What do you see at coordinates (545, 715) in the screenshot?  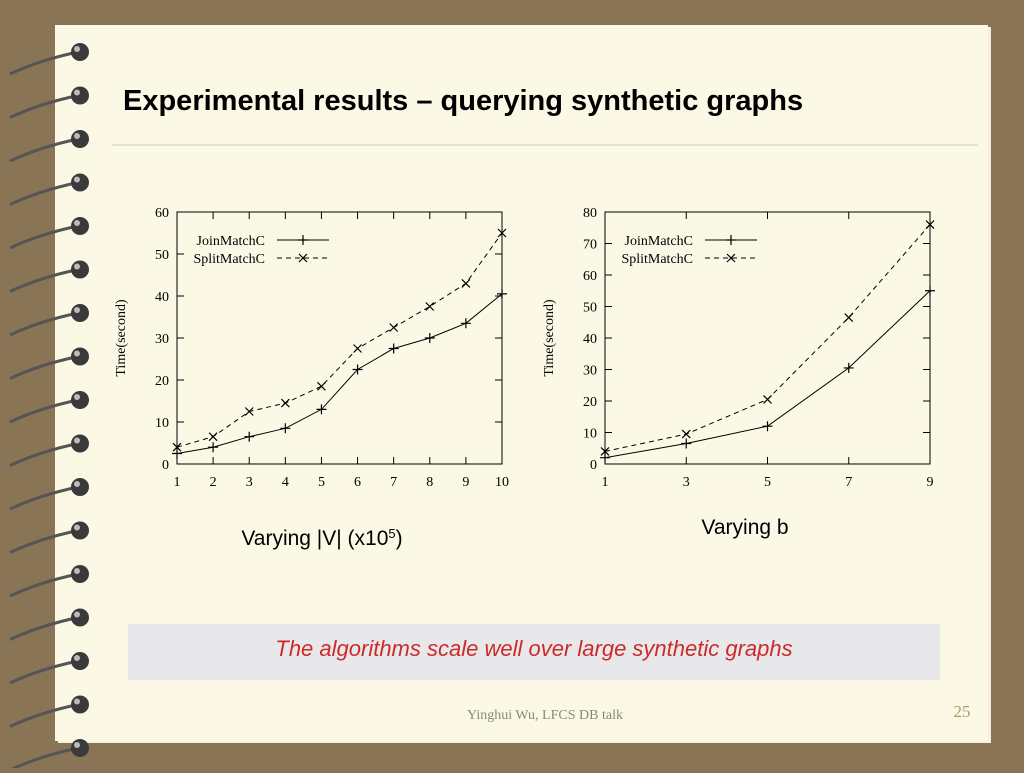 I see `footer: Yinghui Wu, LFCS DB talk` at bounding box center [545, 715].